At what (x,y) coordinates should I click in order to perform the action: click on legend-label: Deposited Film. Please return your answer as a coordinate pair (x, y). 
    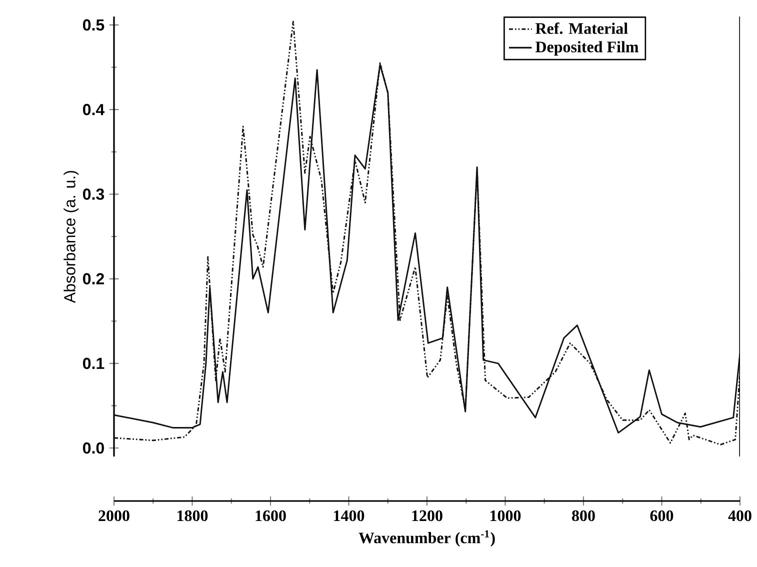
    Looking at the image, I should click on (586, 48).